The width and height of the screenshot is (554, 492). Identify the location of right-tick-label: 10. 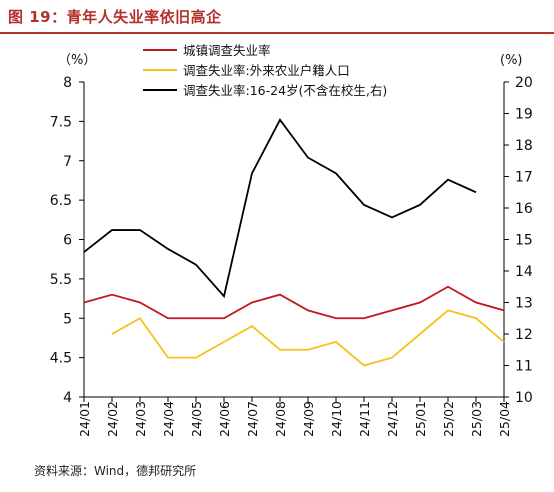
(524, 398).